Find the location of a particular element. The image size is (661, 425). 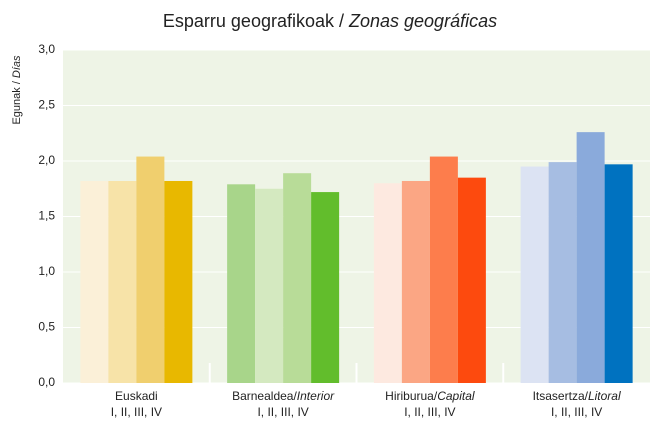

y-tick-label: 1,0 is located at coordinates (46, 271).